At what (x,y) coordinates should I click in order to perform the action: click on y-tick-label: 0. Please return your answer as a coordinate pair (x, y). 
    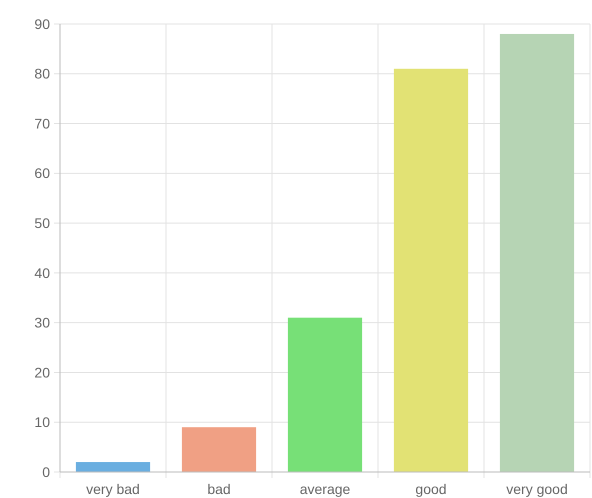
    Looking at the image, I should click on (46, 472).